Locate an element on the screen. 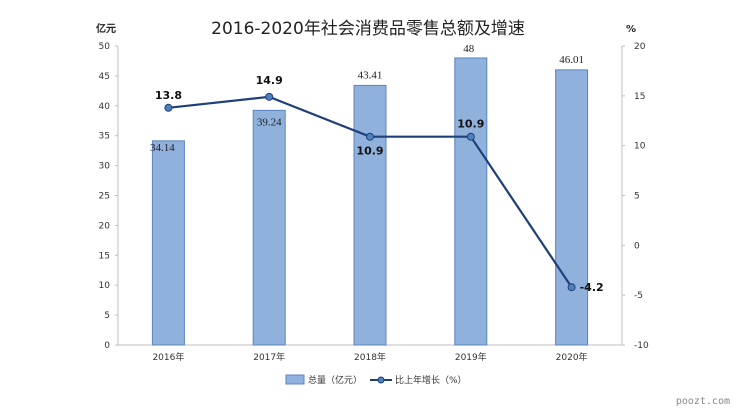  x-tick-label: 2020年 is located at coordinates (572, 357).